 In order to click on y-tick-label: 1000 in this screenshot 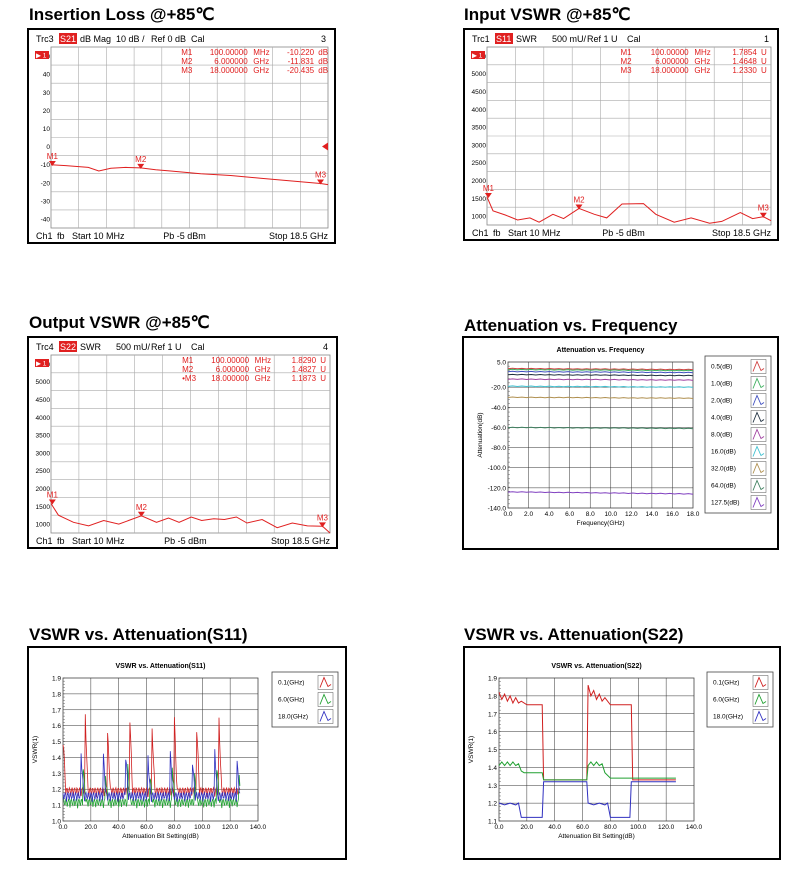, I will do `click(479, 217)`.